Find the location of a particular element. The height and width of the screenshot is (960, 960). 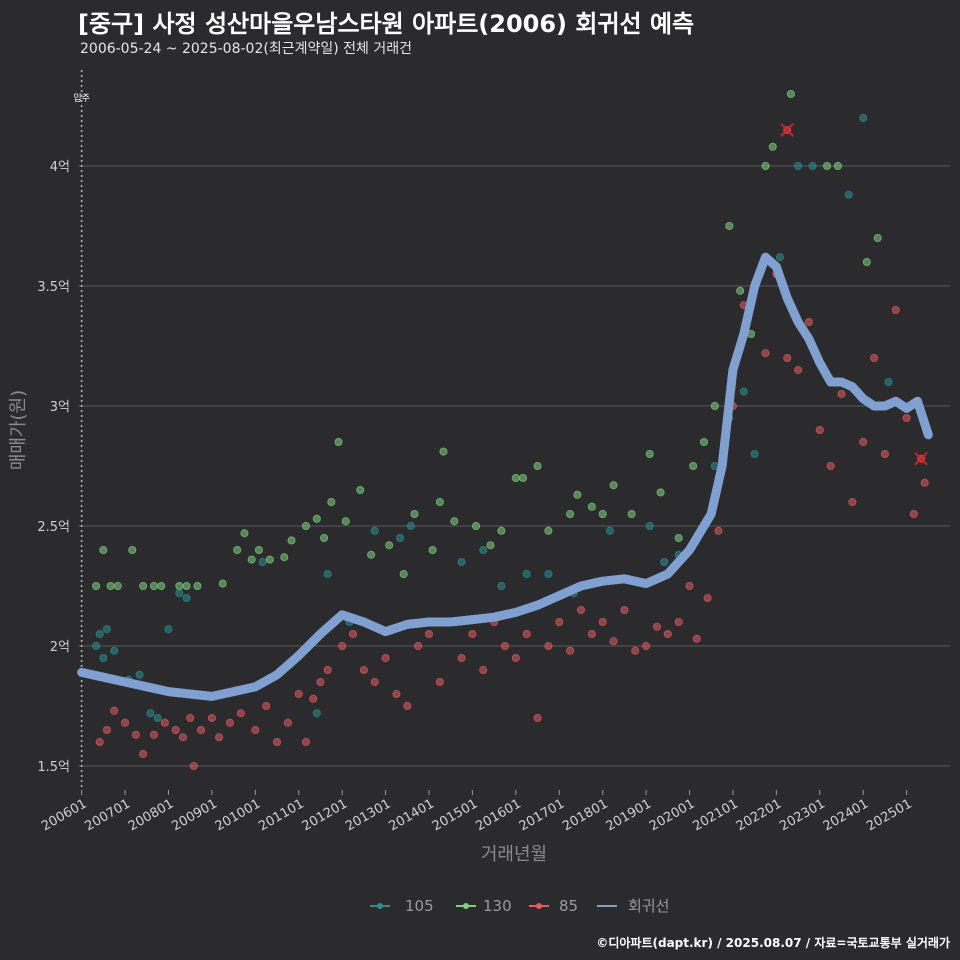

highlight-markers is located at coordinates (854, 294).